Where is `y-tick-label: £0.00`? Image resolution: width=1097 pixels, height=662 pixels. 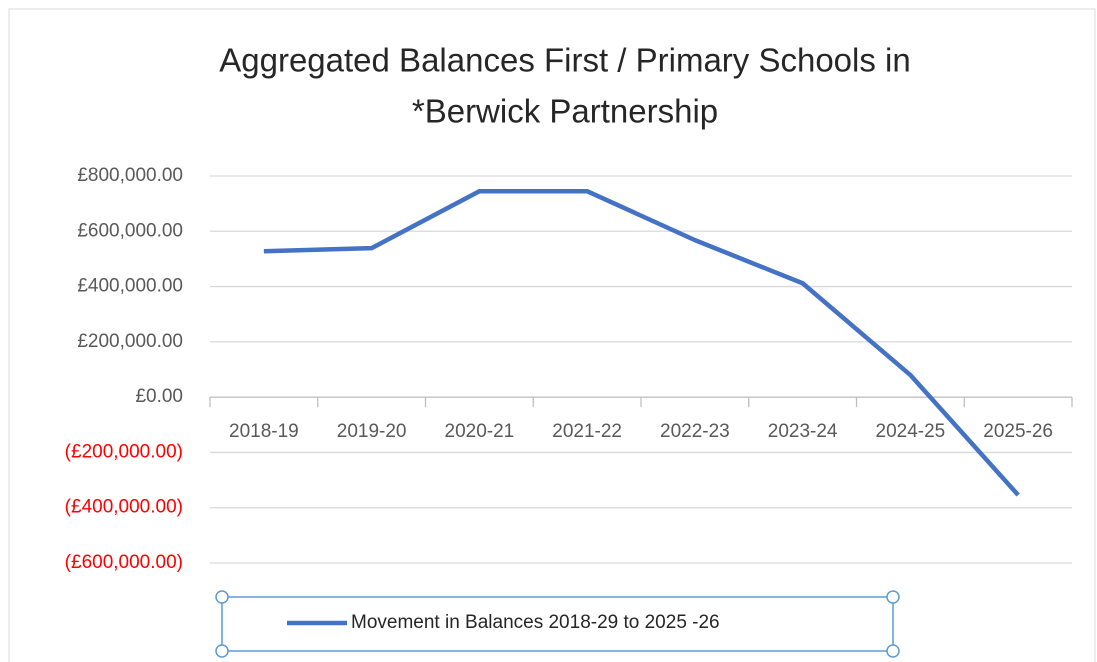 y-tick-label: £0.00 is located at coordinates (159, 396).